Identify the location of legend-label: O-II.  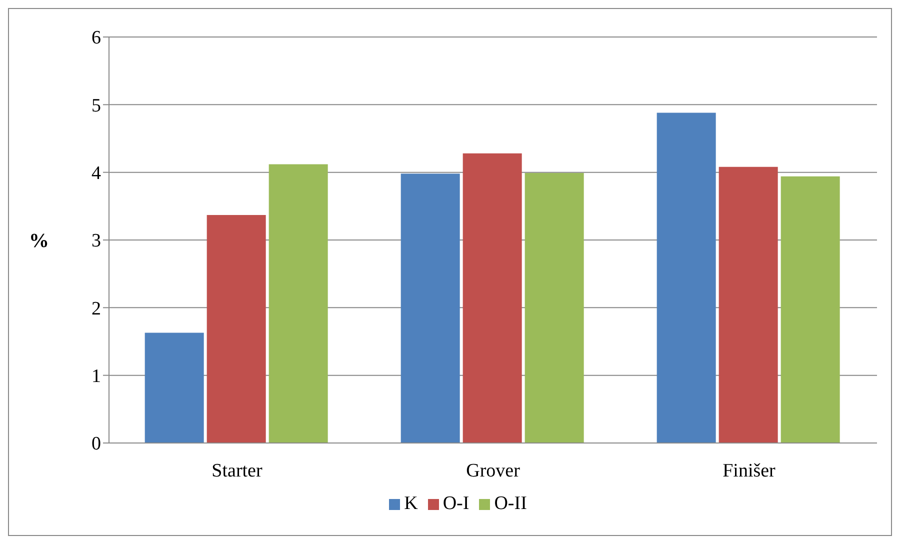
(510, 503).